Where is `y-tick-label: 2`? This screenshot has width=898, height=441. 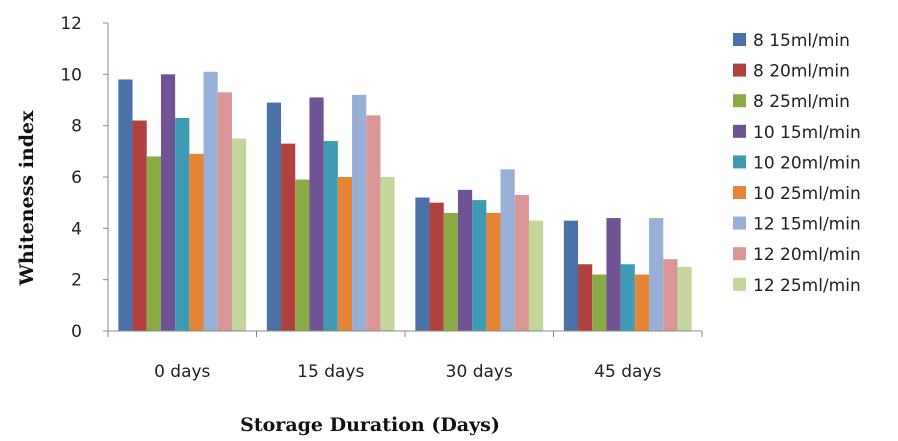 y-tick-label: 2 is located at coordinates (76, 281).